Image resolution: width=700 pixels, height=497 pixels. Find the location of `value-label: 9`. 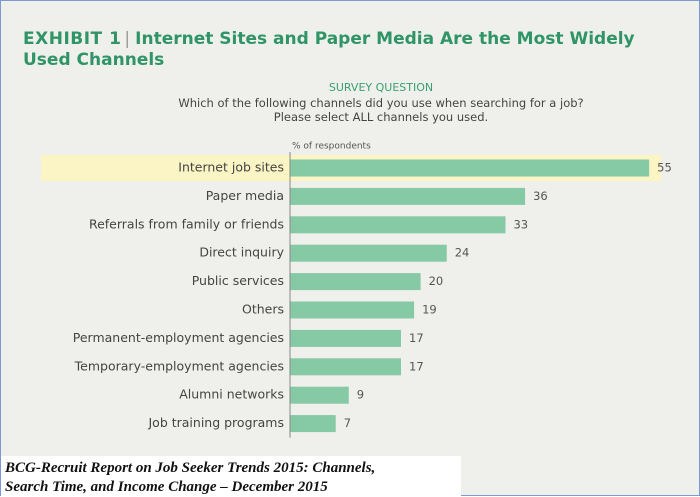

value-label: 9 is located at coordinates (360, 395).